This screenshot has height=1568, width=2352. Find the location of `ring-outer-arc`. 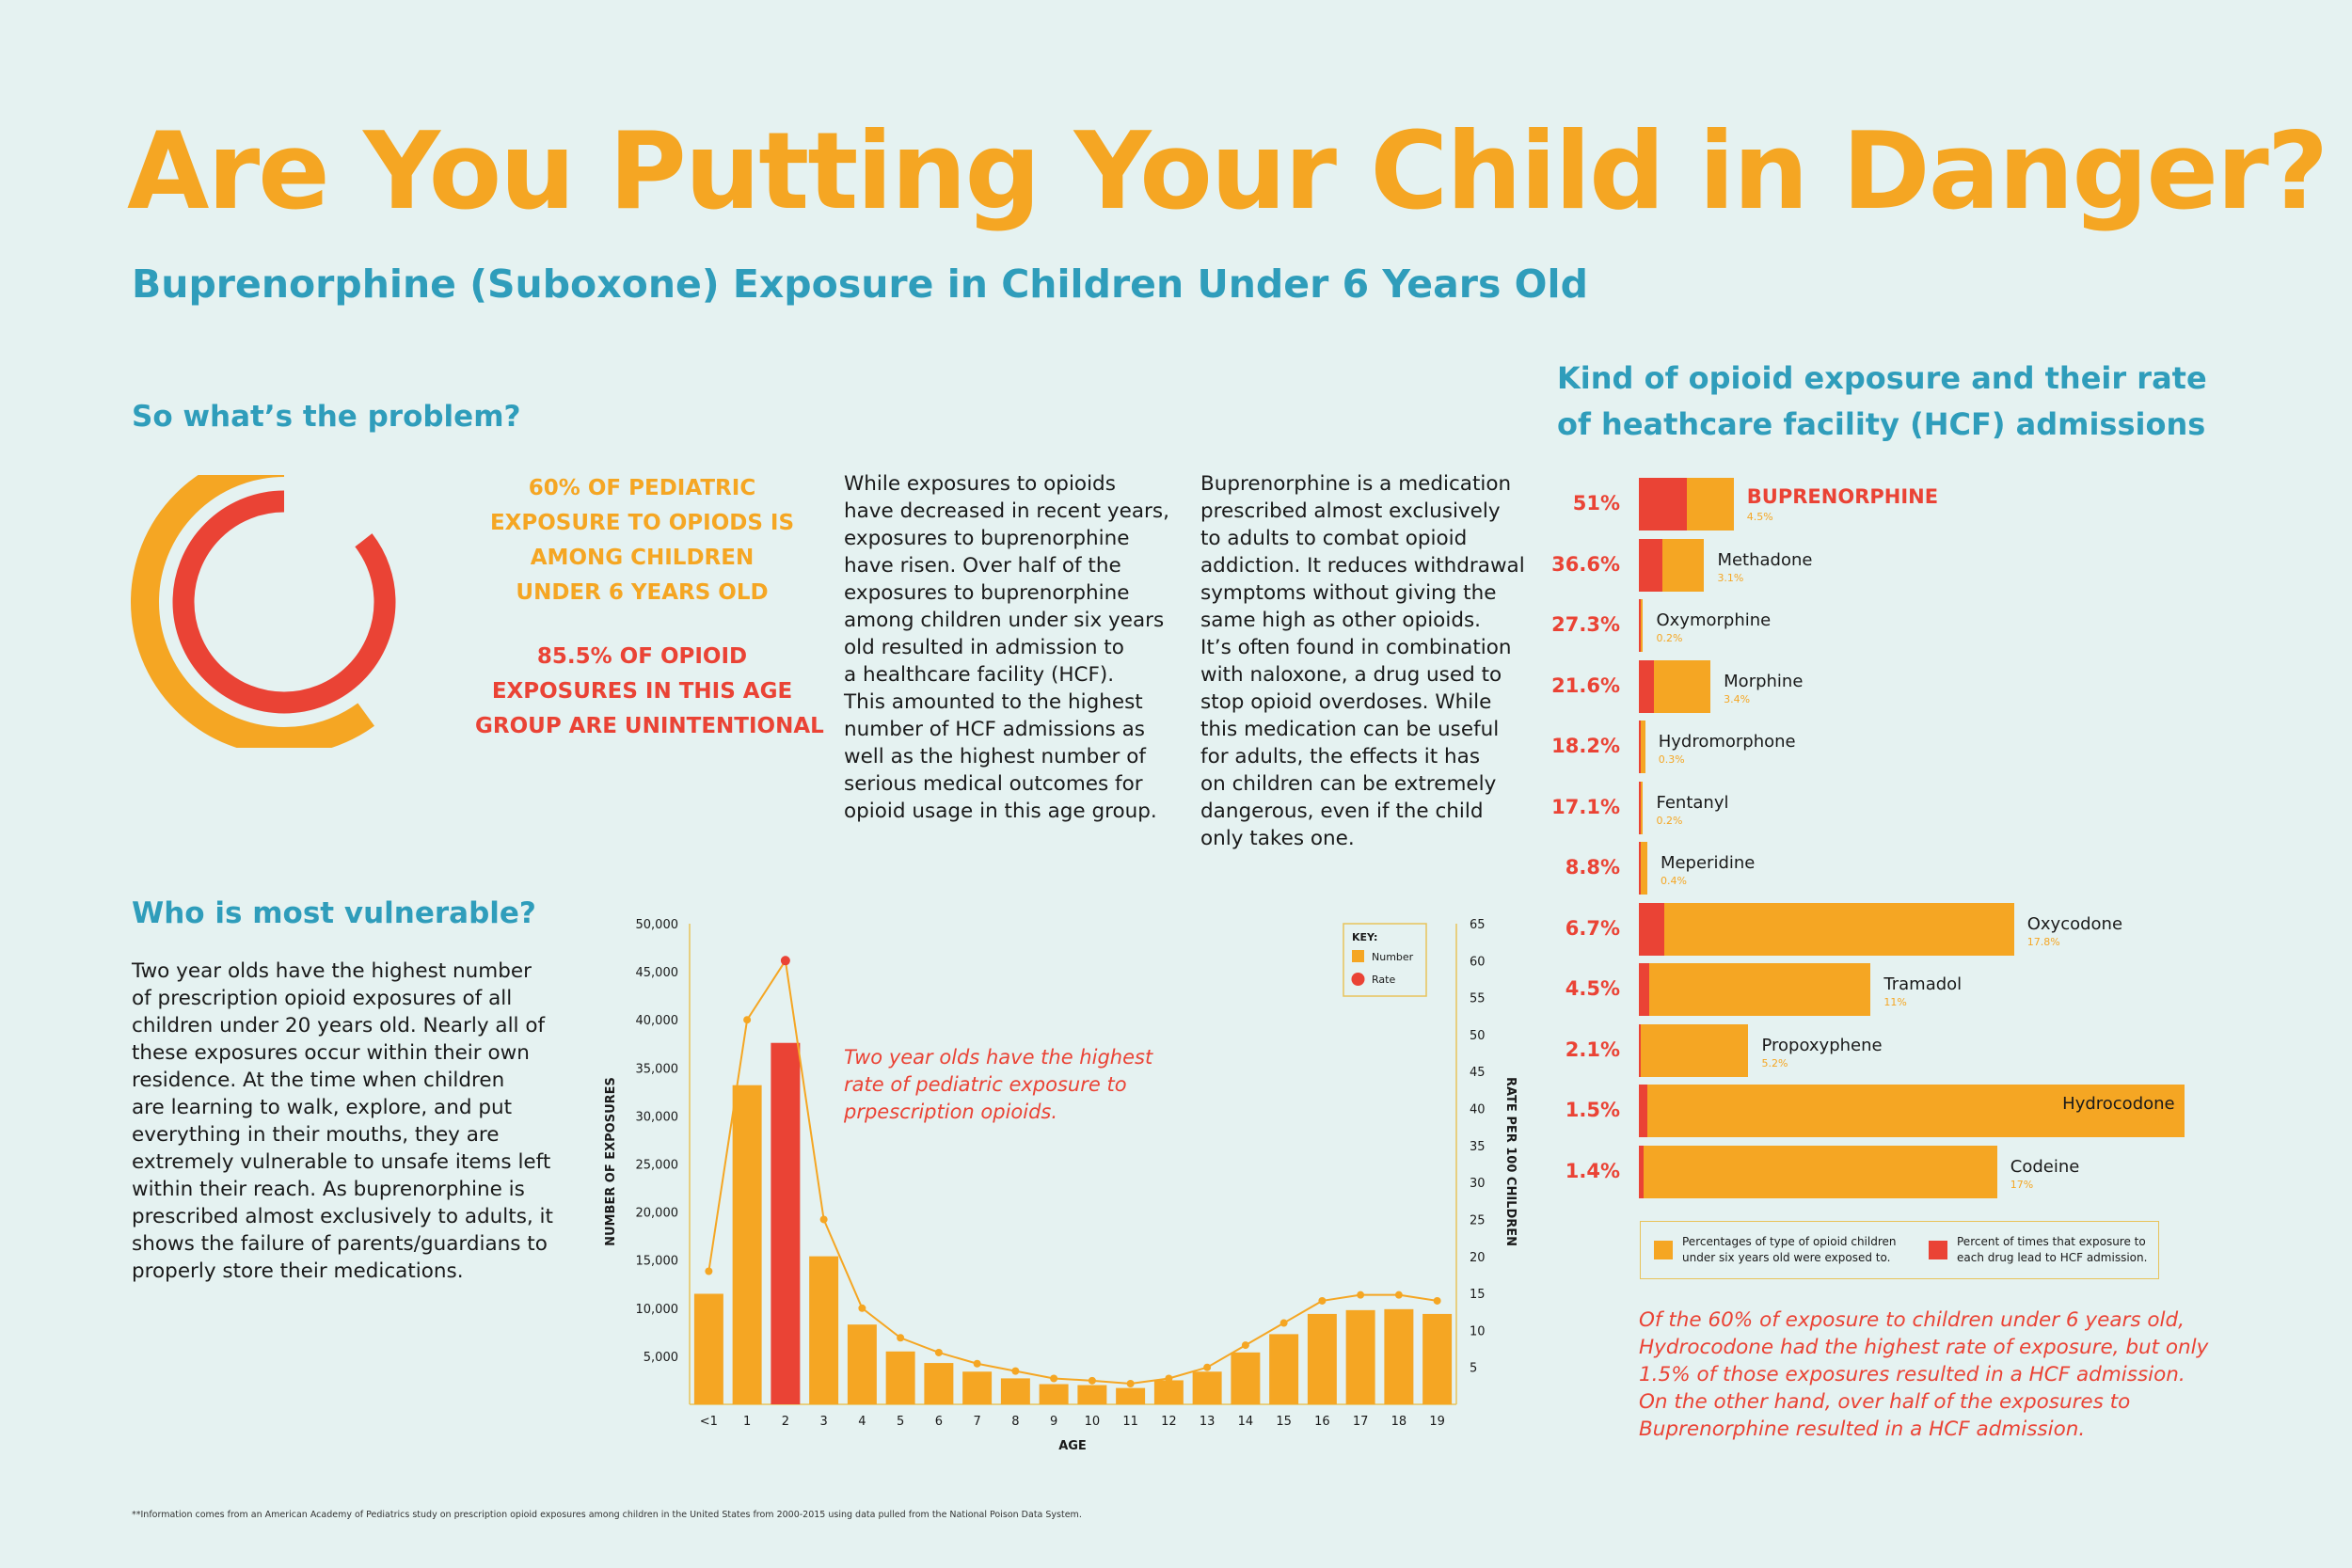

ring-outer-arc is located at coordinates (284, 611).